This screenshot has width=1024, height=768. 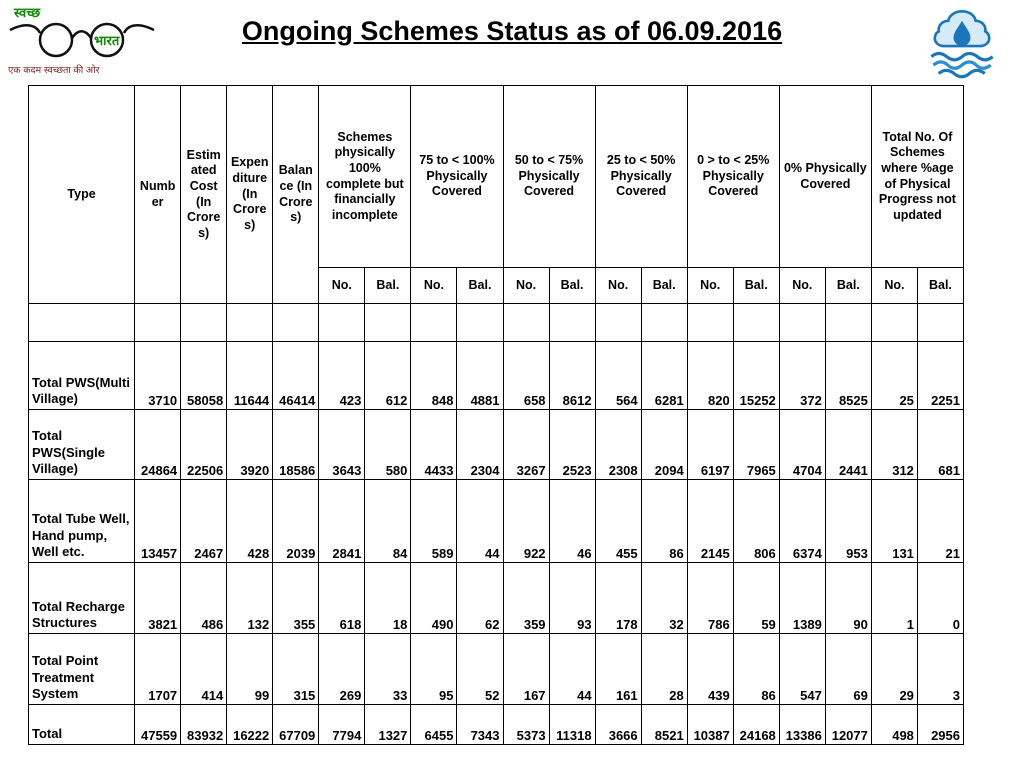 I want to click on value-cell: 58058, so click(x=204, y=375).